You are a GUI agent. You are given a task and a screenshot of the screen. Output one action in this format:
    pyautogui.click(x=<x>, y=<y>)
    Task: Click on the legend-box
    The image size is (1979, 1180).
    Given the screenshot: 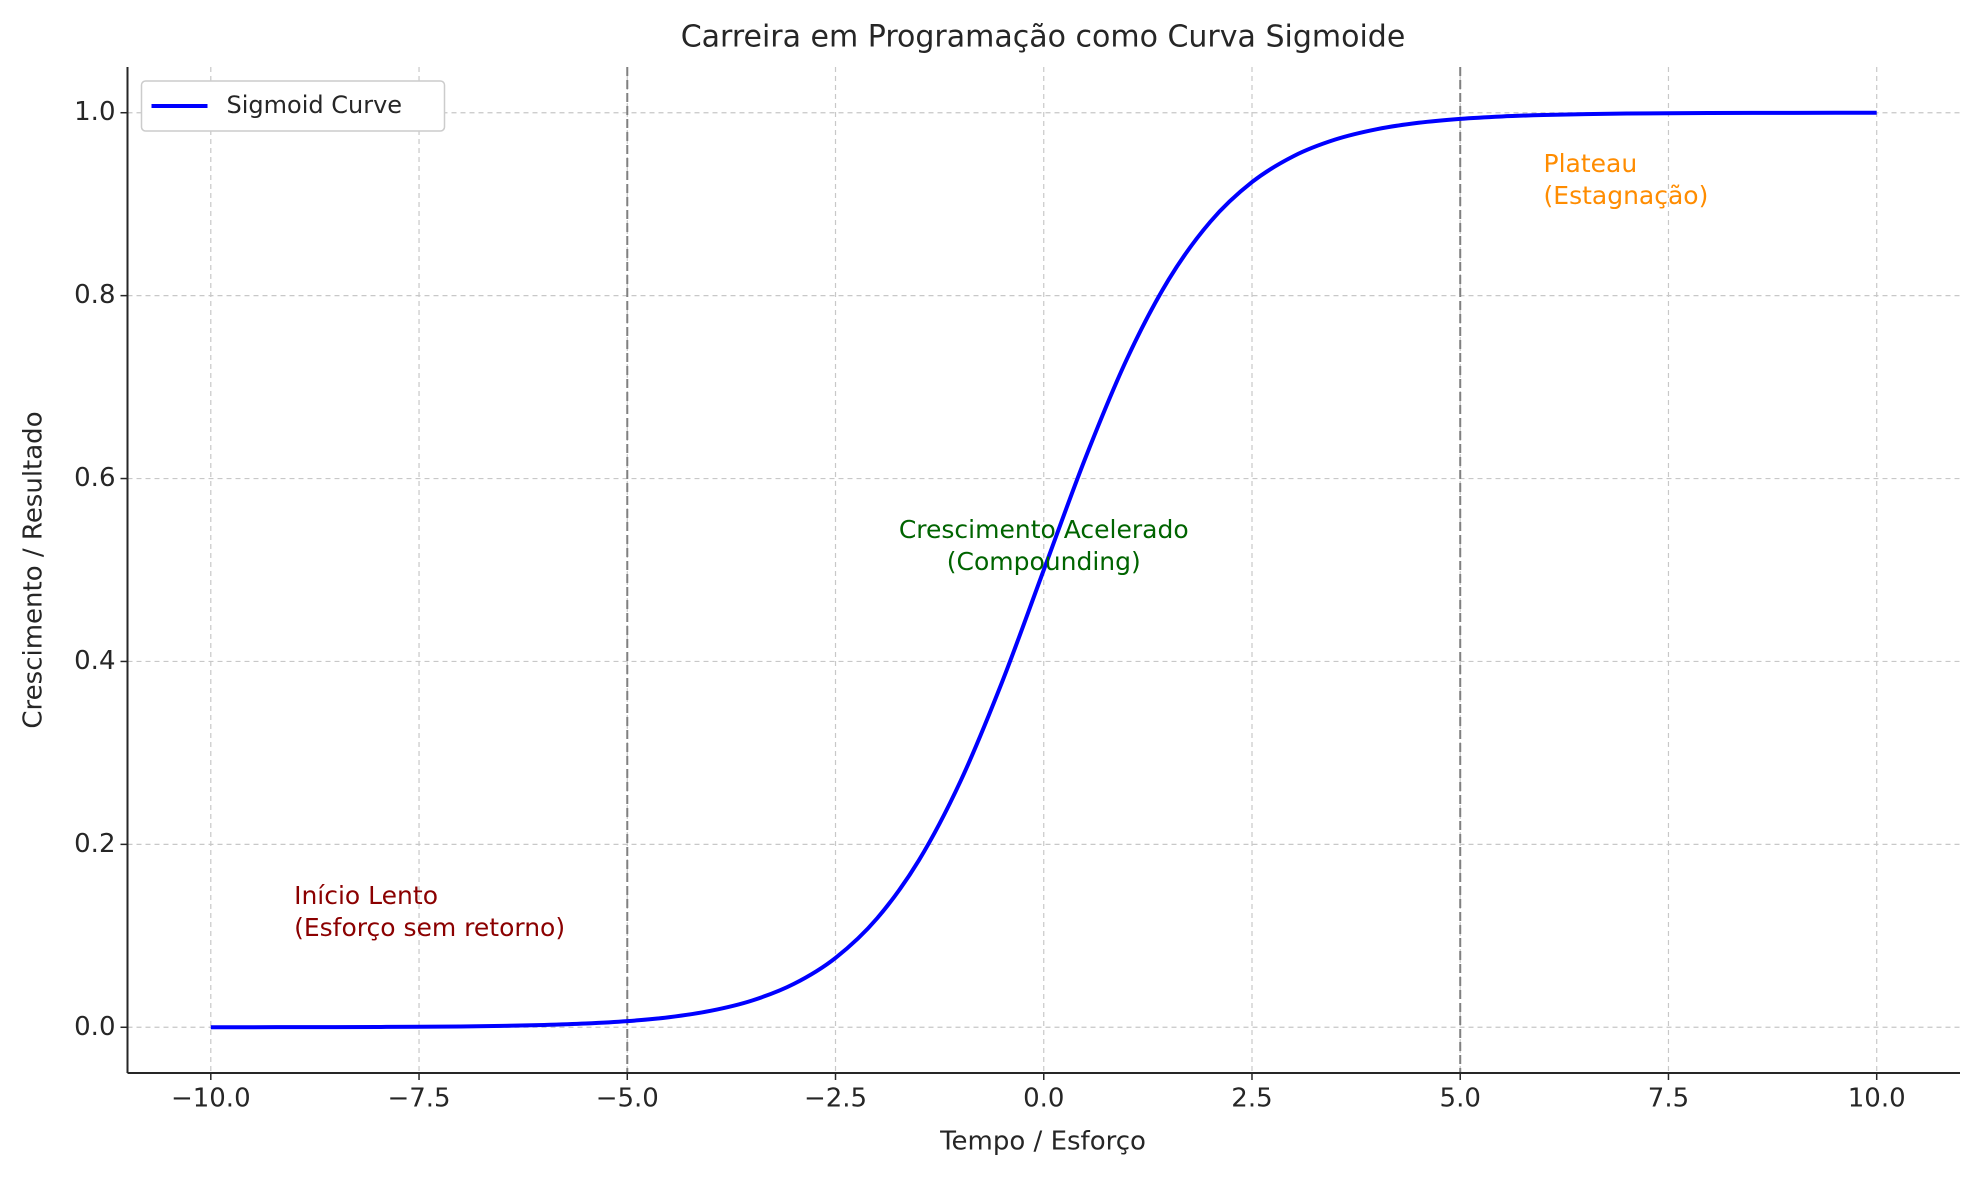 What is the action you would take?
    pyautogui.click(x=293, y=106)
    